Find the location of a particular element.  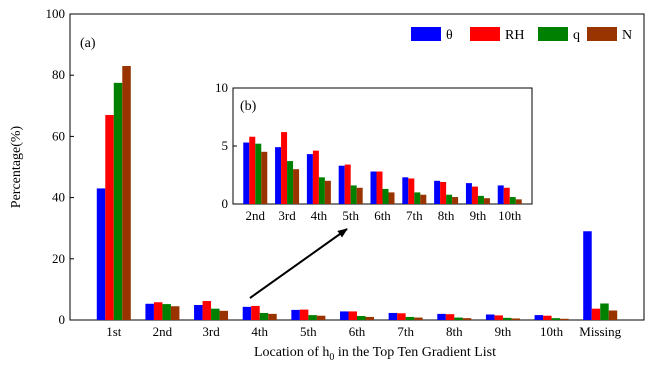

panel-b-label: (b) is located at coordinates (248, 106).